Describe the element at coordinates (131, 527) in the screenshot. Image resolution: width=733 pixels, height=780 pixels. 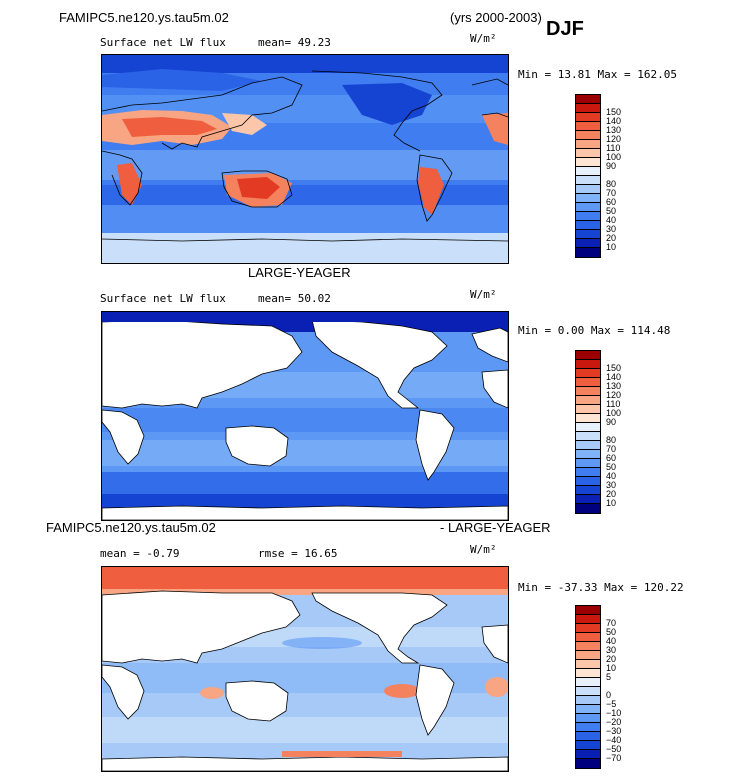
I see `panel3-case-name: FAMIPC5.ne120.ys.tau5m.02` at that location.